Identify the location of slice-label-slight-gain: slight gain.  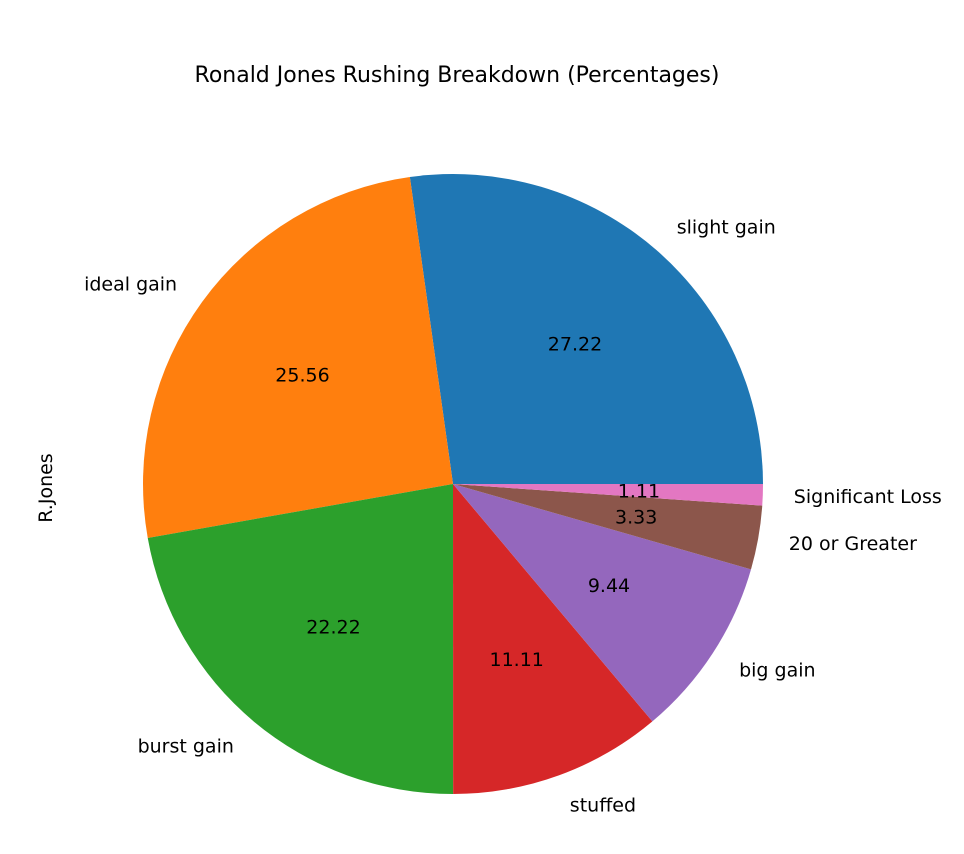
(726, 228).